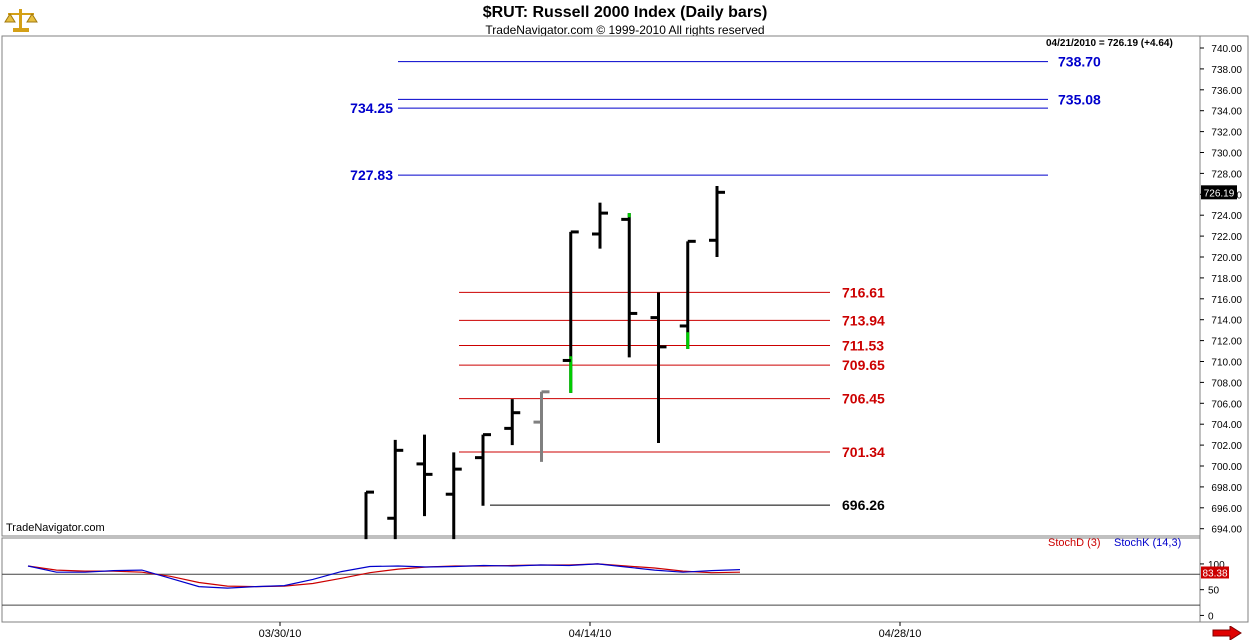 This screenshot has width=1250, height=643. Describe the element at coordinates (1079, 99) in the screenshot. I see `level-label: 735.08` at that location.